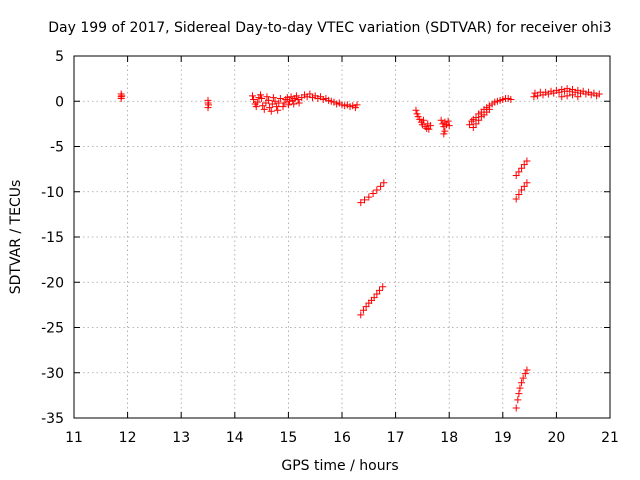 The image size is (640, 480). What do you see at coordinates (181, 438) in the screenshot?
I see `x-tick-label: 13` at bounding box center [181, 438].